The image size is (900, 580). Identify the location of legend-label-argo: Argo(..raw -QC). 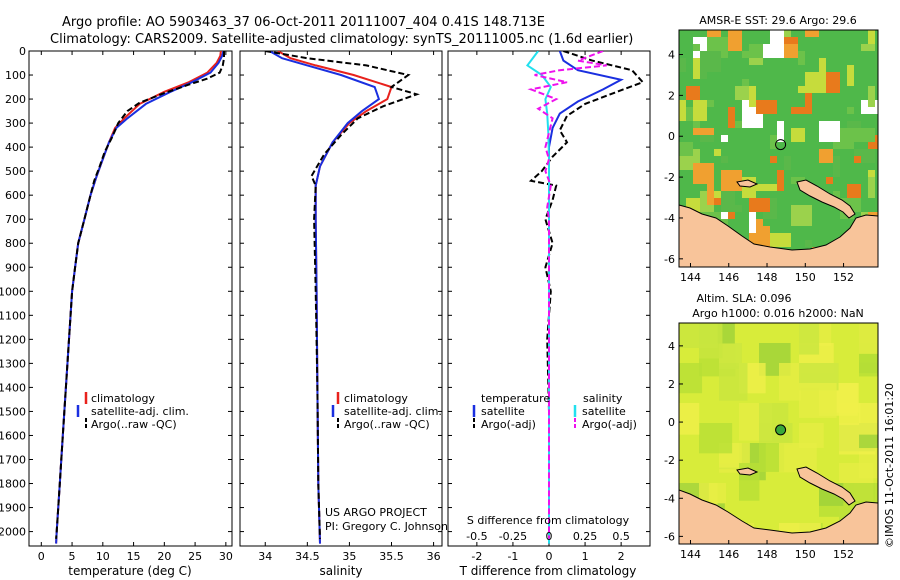
(387, 424).